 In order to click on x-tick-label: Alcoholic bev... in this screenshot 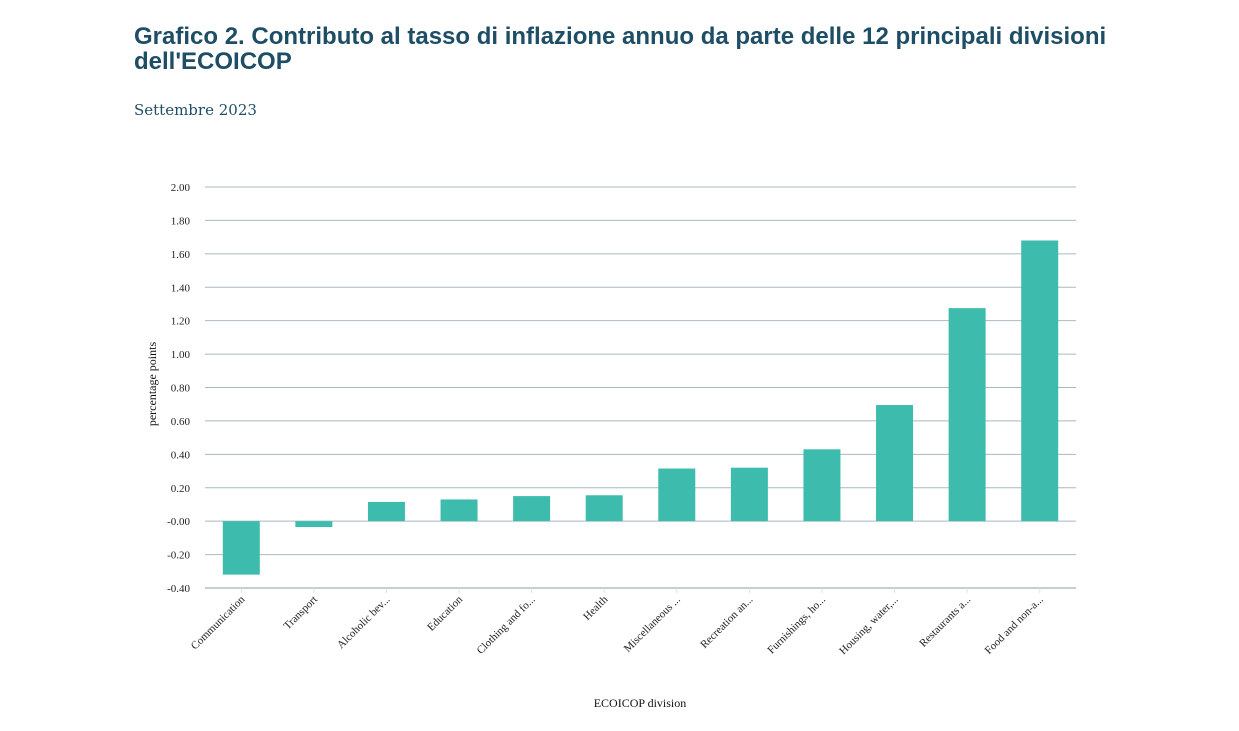, I will do `click(364, 622)`.